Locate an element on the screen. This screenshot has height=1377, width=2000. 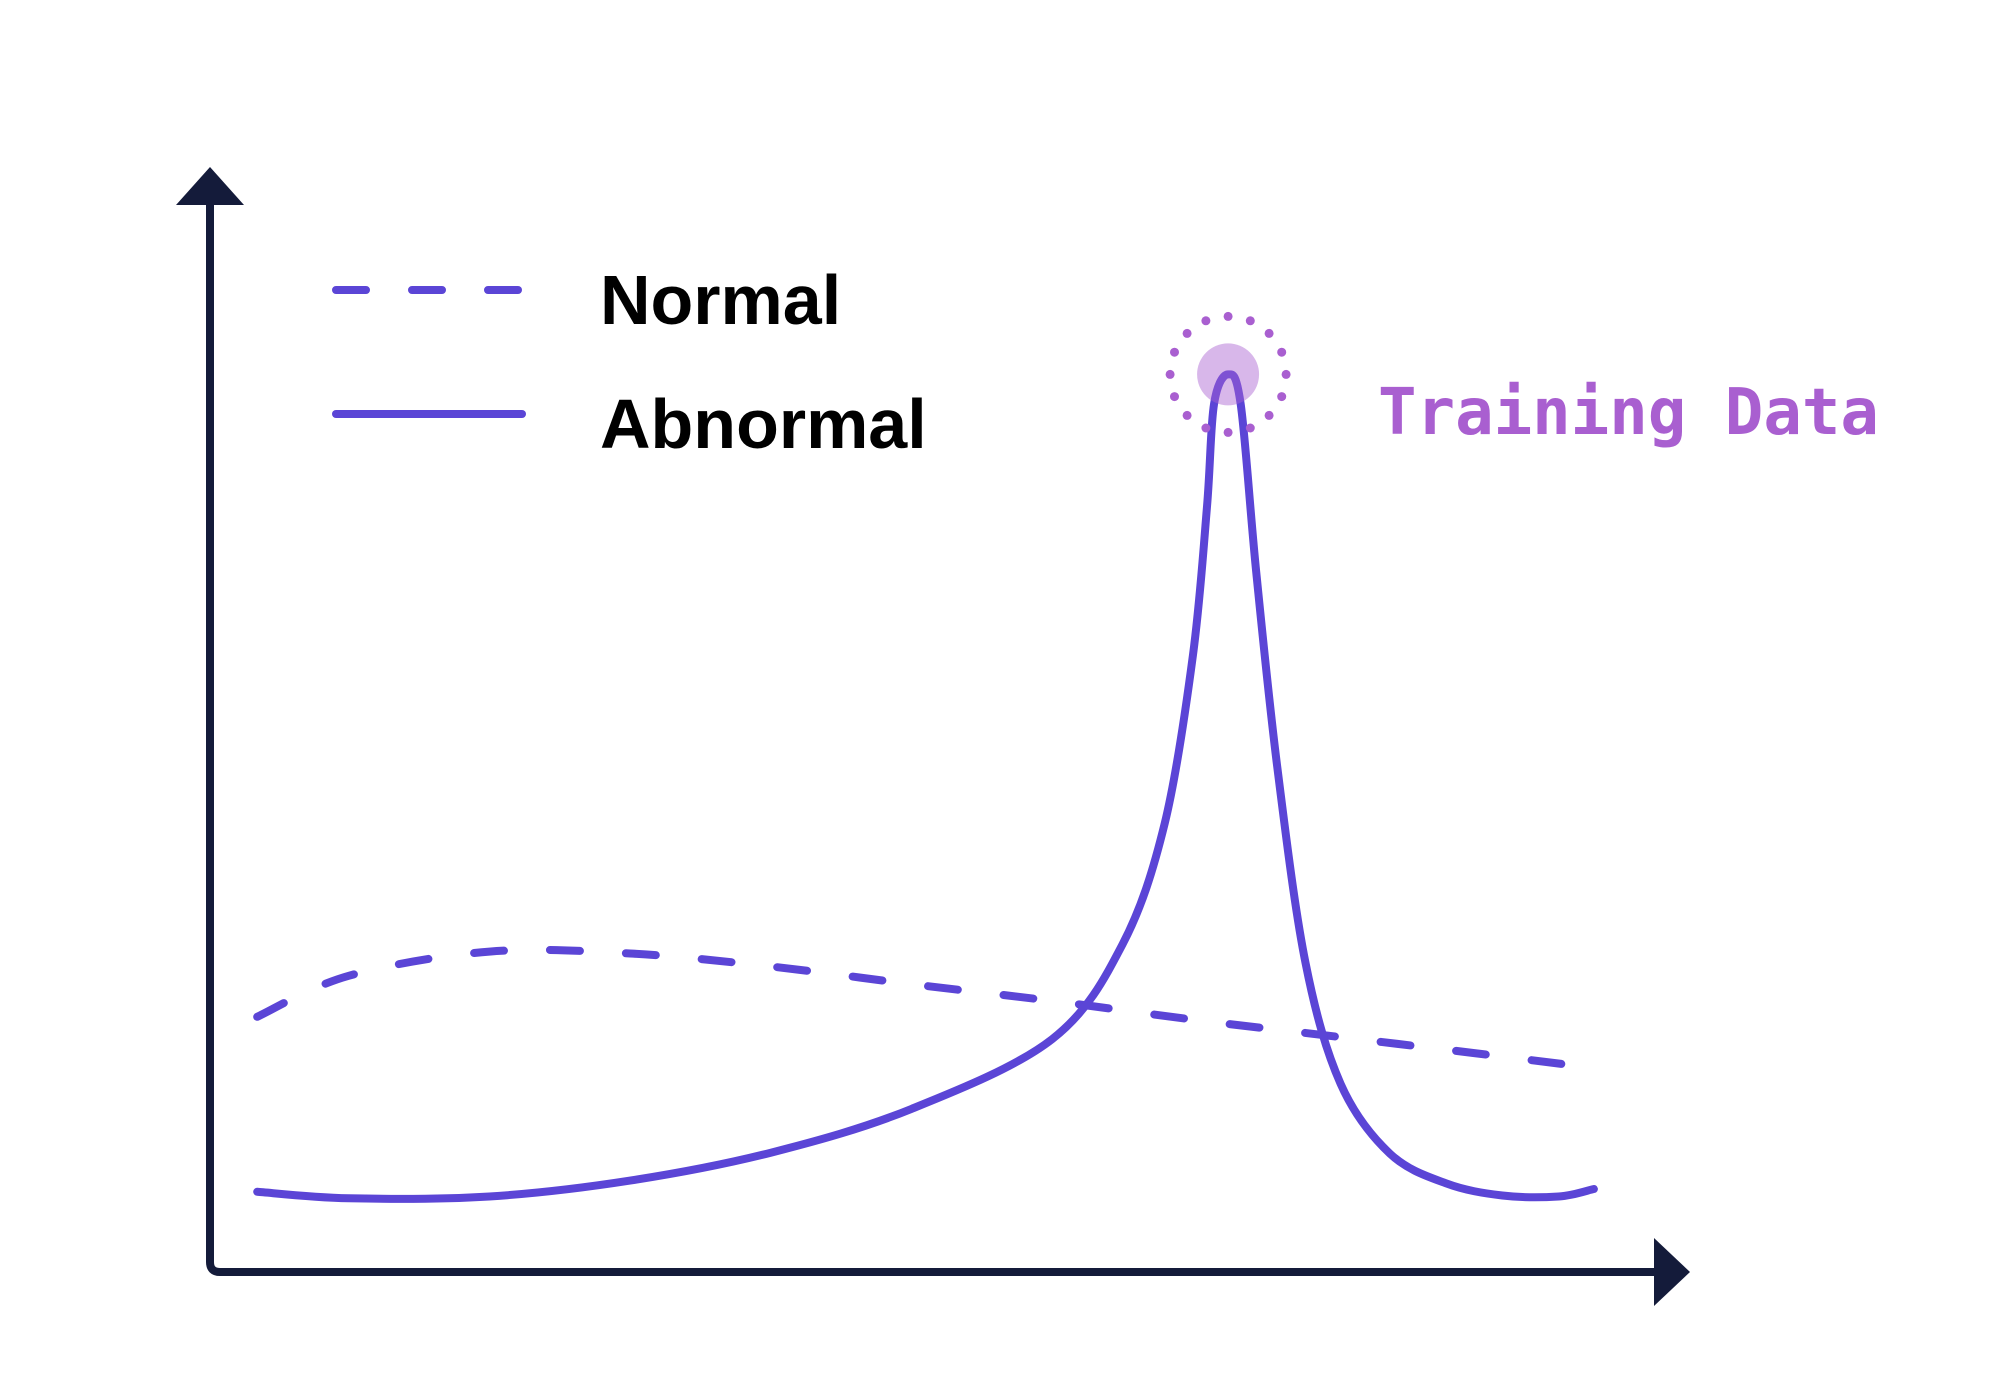
highlight-glow is located at coordinates (1228, 374).